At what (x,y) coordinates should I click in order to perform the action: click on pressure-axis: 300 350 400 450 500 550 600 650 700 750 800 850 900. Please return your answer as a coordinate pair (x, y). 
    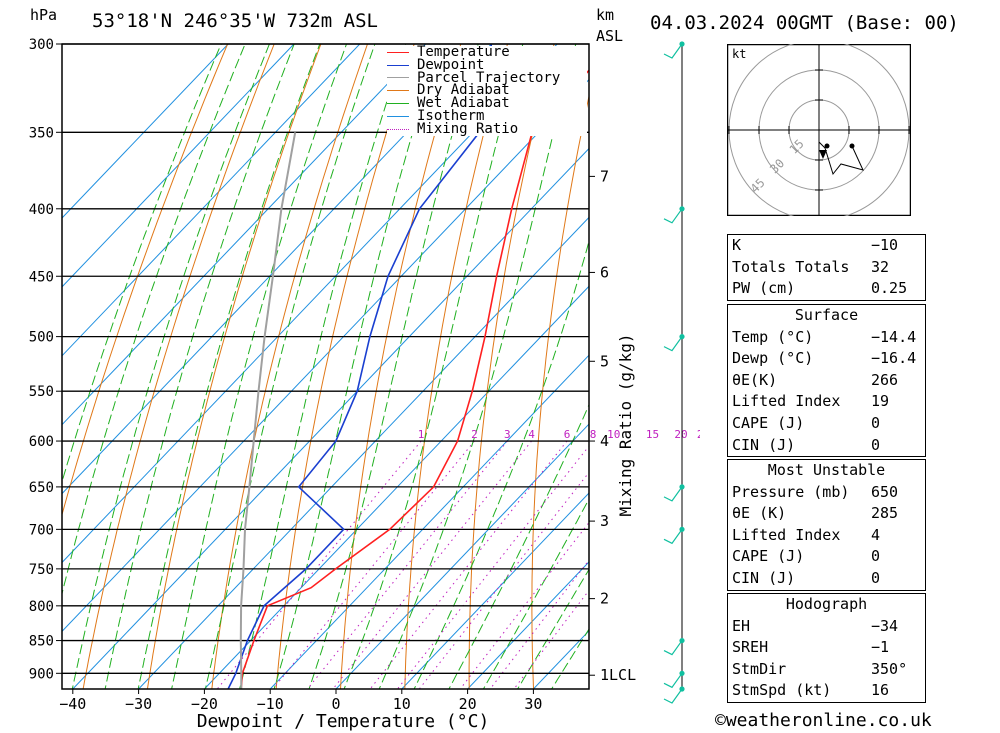
    Looking at the image, I should click on (45, 359).